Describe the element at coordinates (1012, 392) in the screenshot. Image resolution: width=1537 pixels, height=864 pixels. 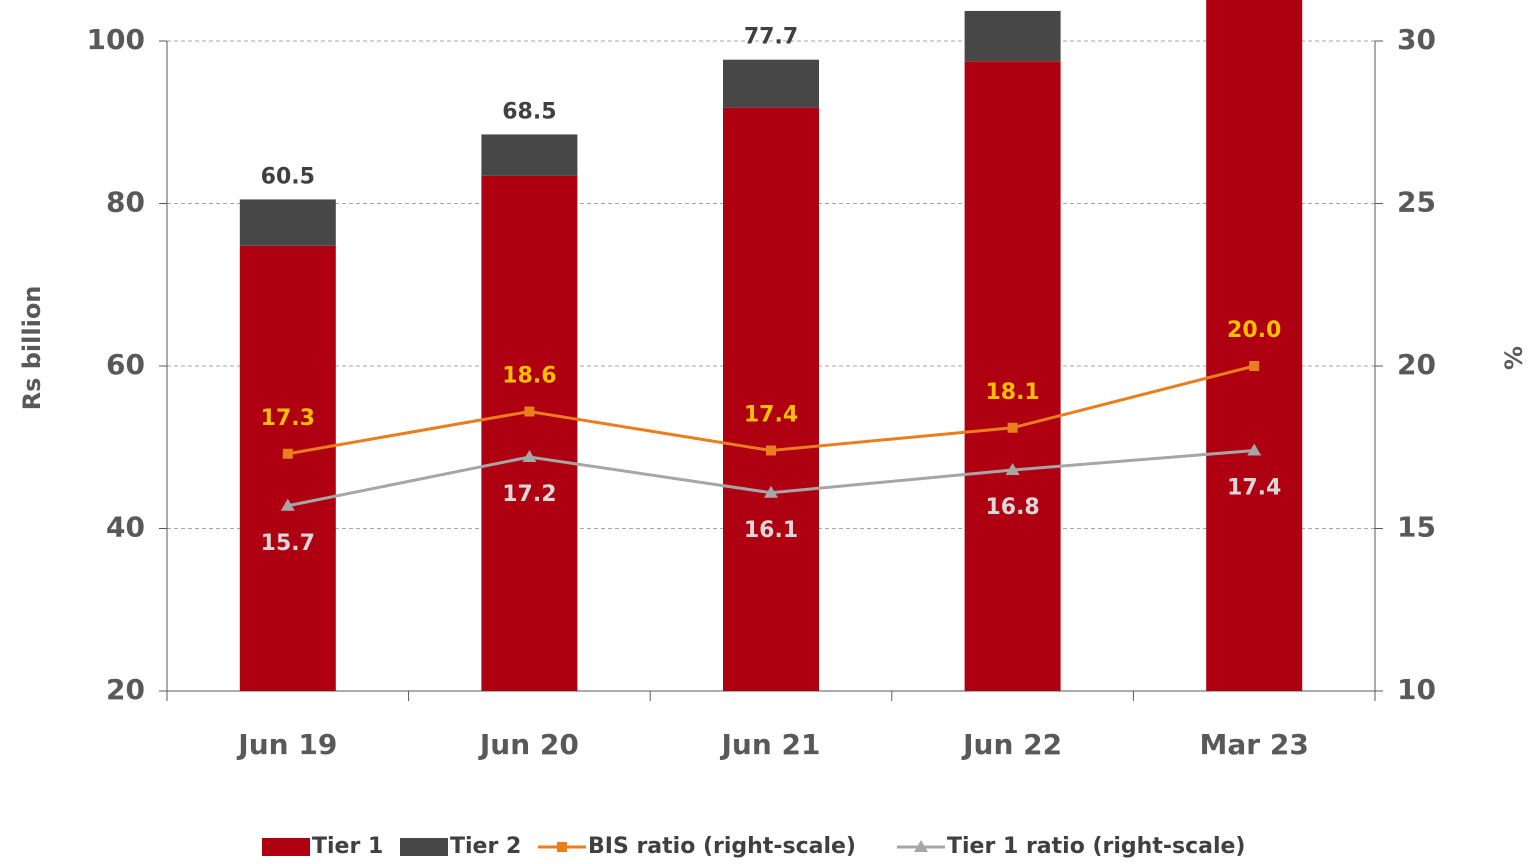
I see `data-label: 18.1` at that location.